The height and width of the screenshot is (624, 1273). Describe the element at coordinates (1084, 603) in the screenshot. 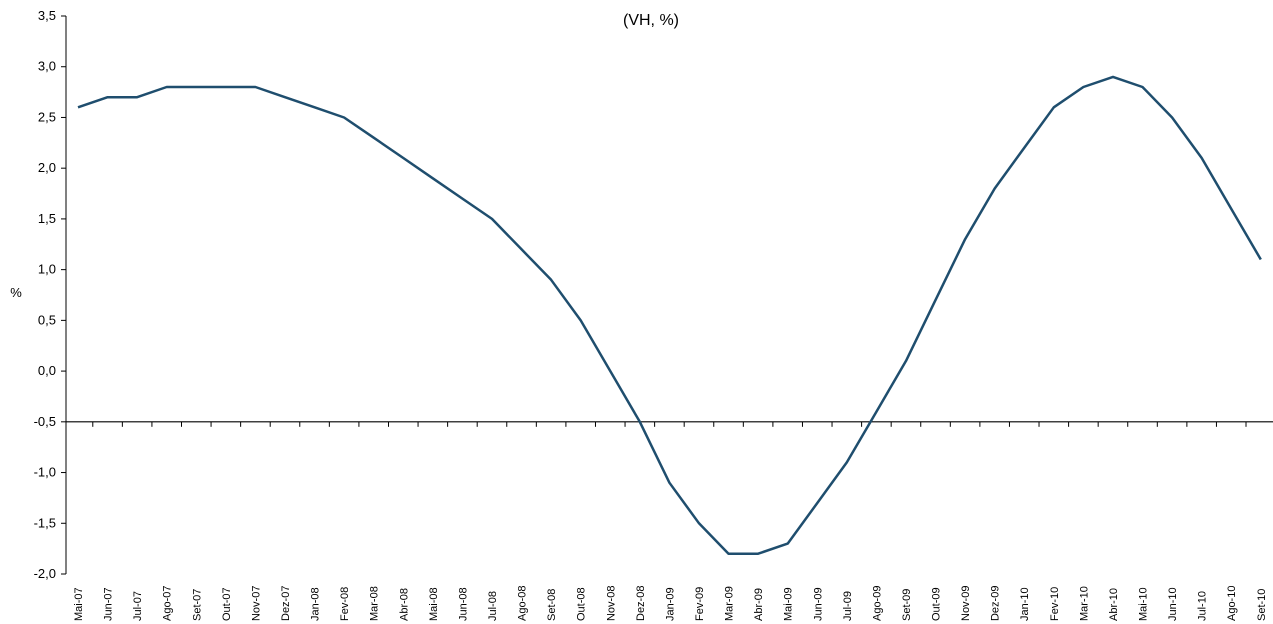

I see `x-tick-label: Mar-10` at that location.